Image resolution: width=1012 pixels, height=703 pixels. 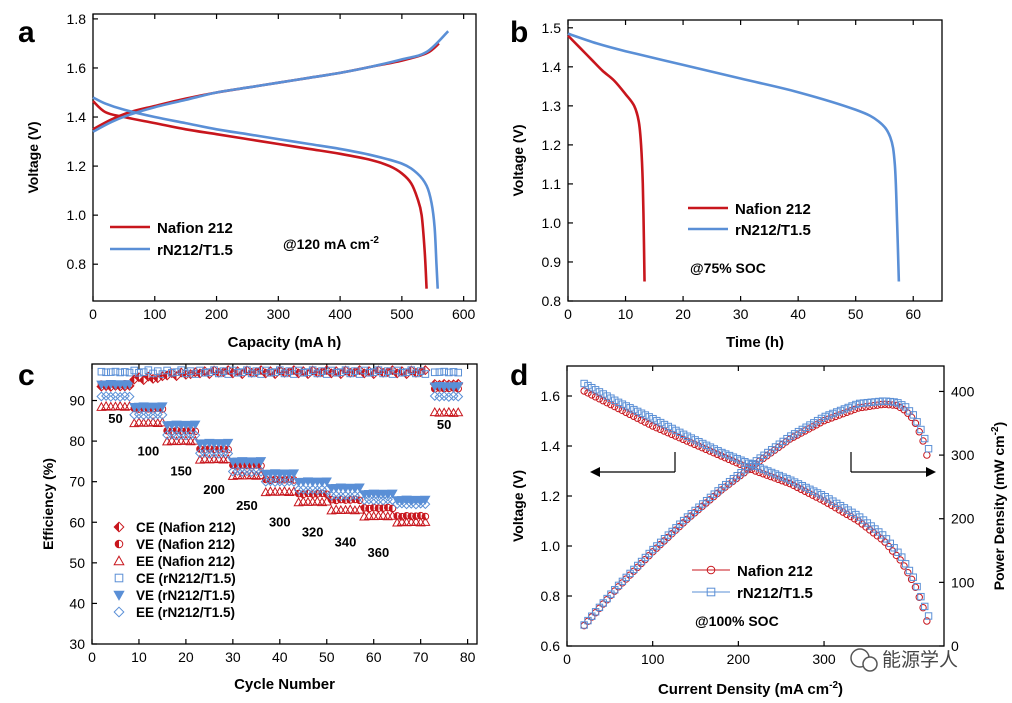 What do you see at coordinates (739, 659) in the screenshot?
I see `x-tick-label: 200` at bounding box center [739, 659].